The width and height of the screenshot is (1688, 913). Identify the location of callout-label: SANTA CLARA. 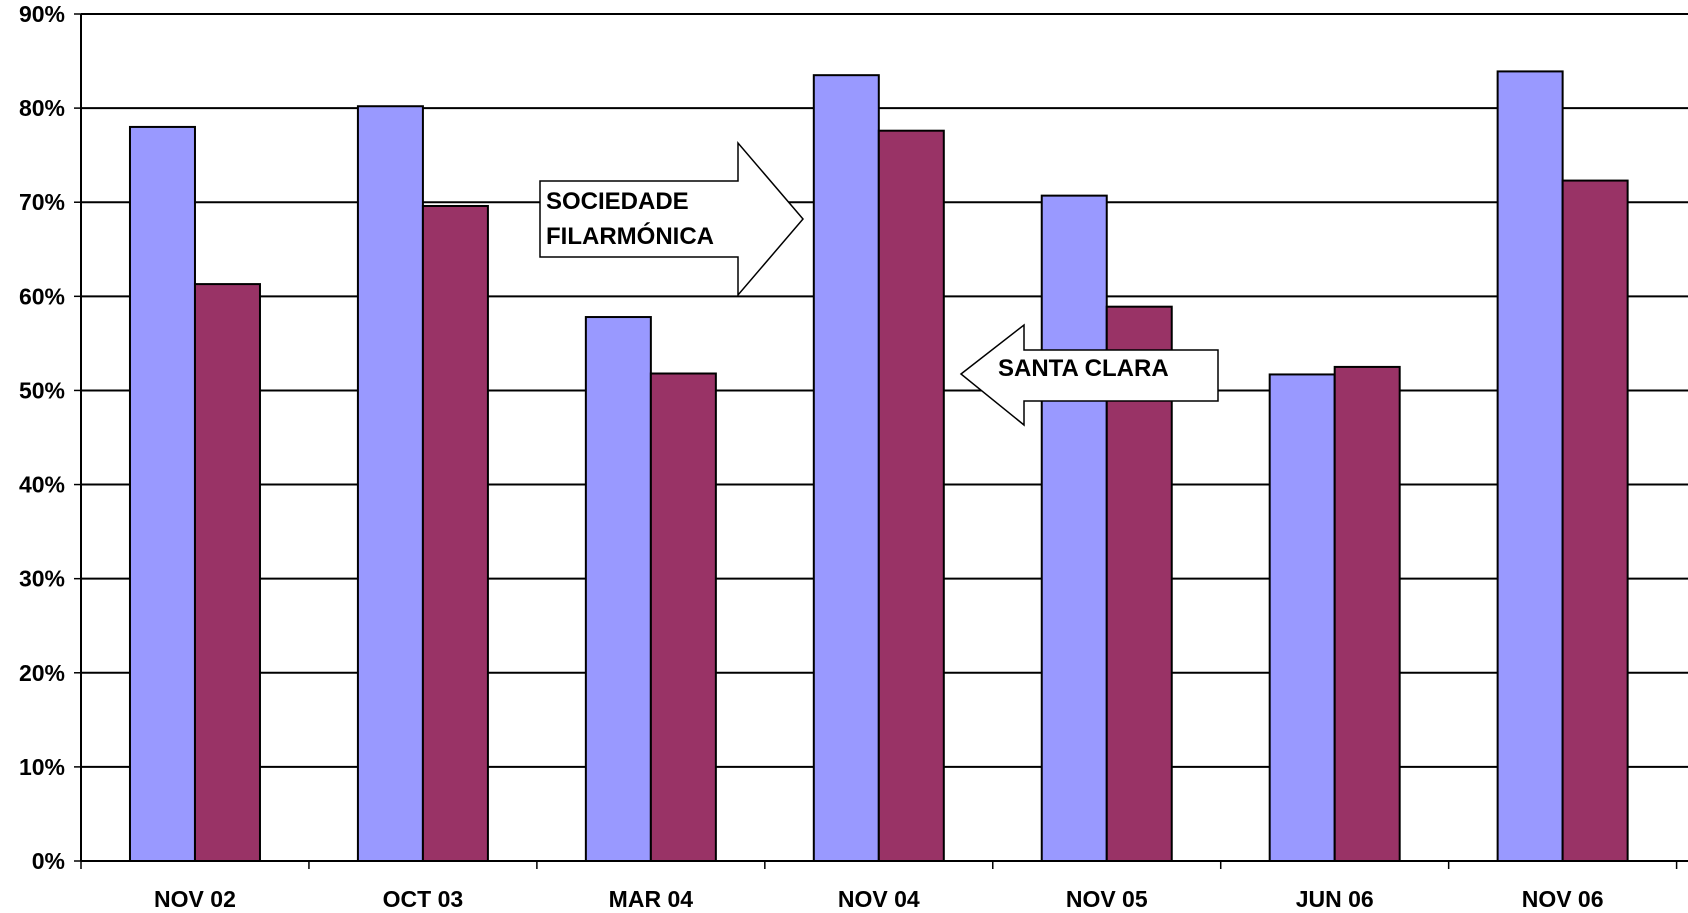
(1083, 368).